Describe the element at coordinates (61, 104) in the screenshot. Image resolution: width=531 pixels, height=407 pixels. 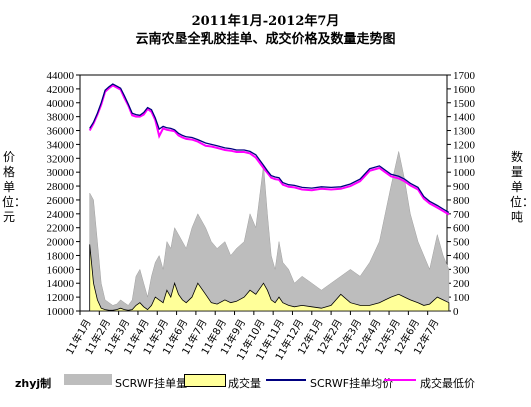
I see `y-tick-label-left: 40000` at that location.